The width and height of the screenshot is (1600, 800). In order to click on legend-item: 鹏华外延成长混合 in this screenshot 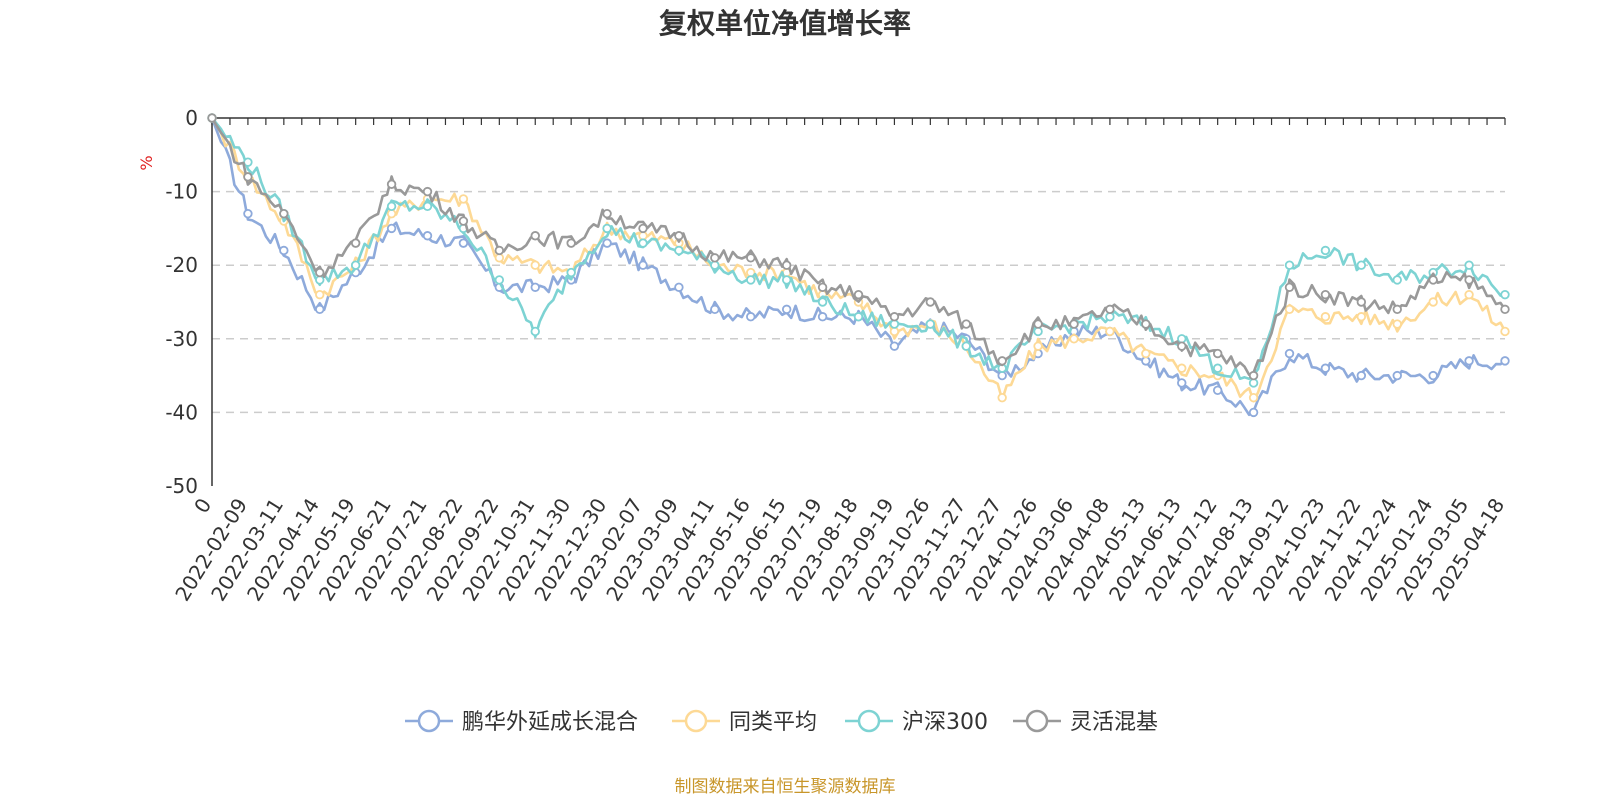, I will do `click(521, 722)`.